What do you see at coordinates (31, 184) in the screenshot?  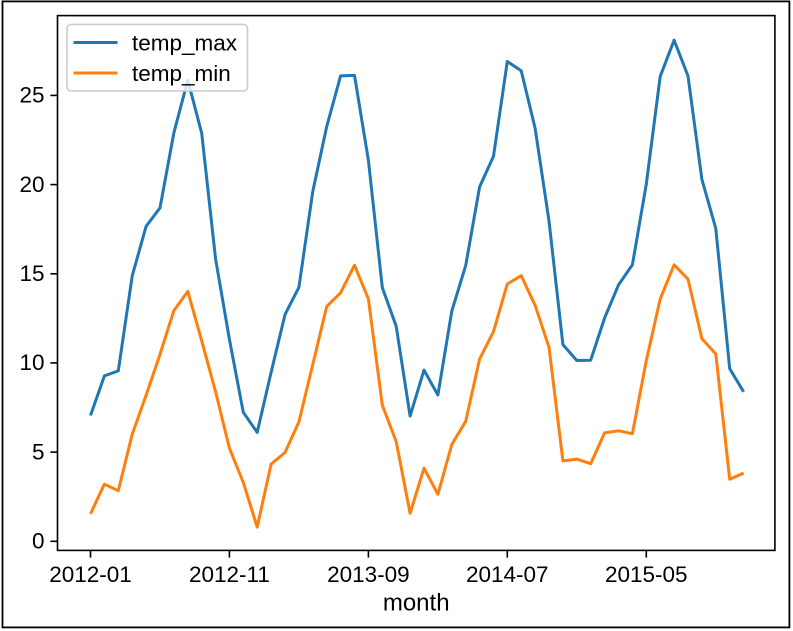 I see `svg-text: 20` at bounding box center [31, 184].